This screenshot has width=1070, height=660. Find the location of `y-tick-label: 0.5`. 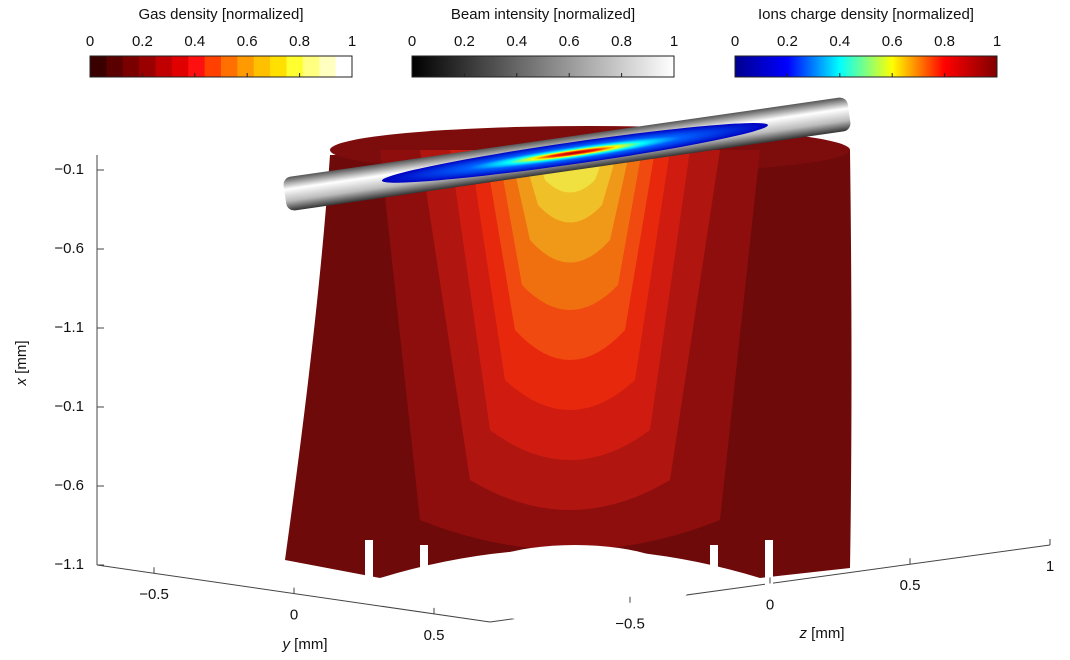

y-tick-label: 0.5 is located at coordinates (434, 635).